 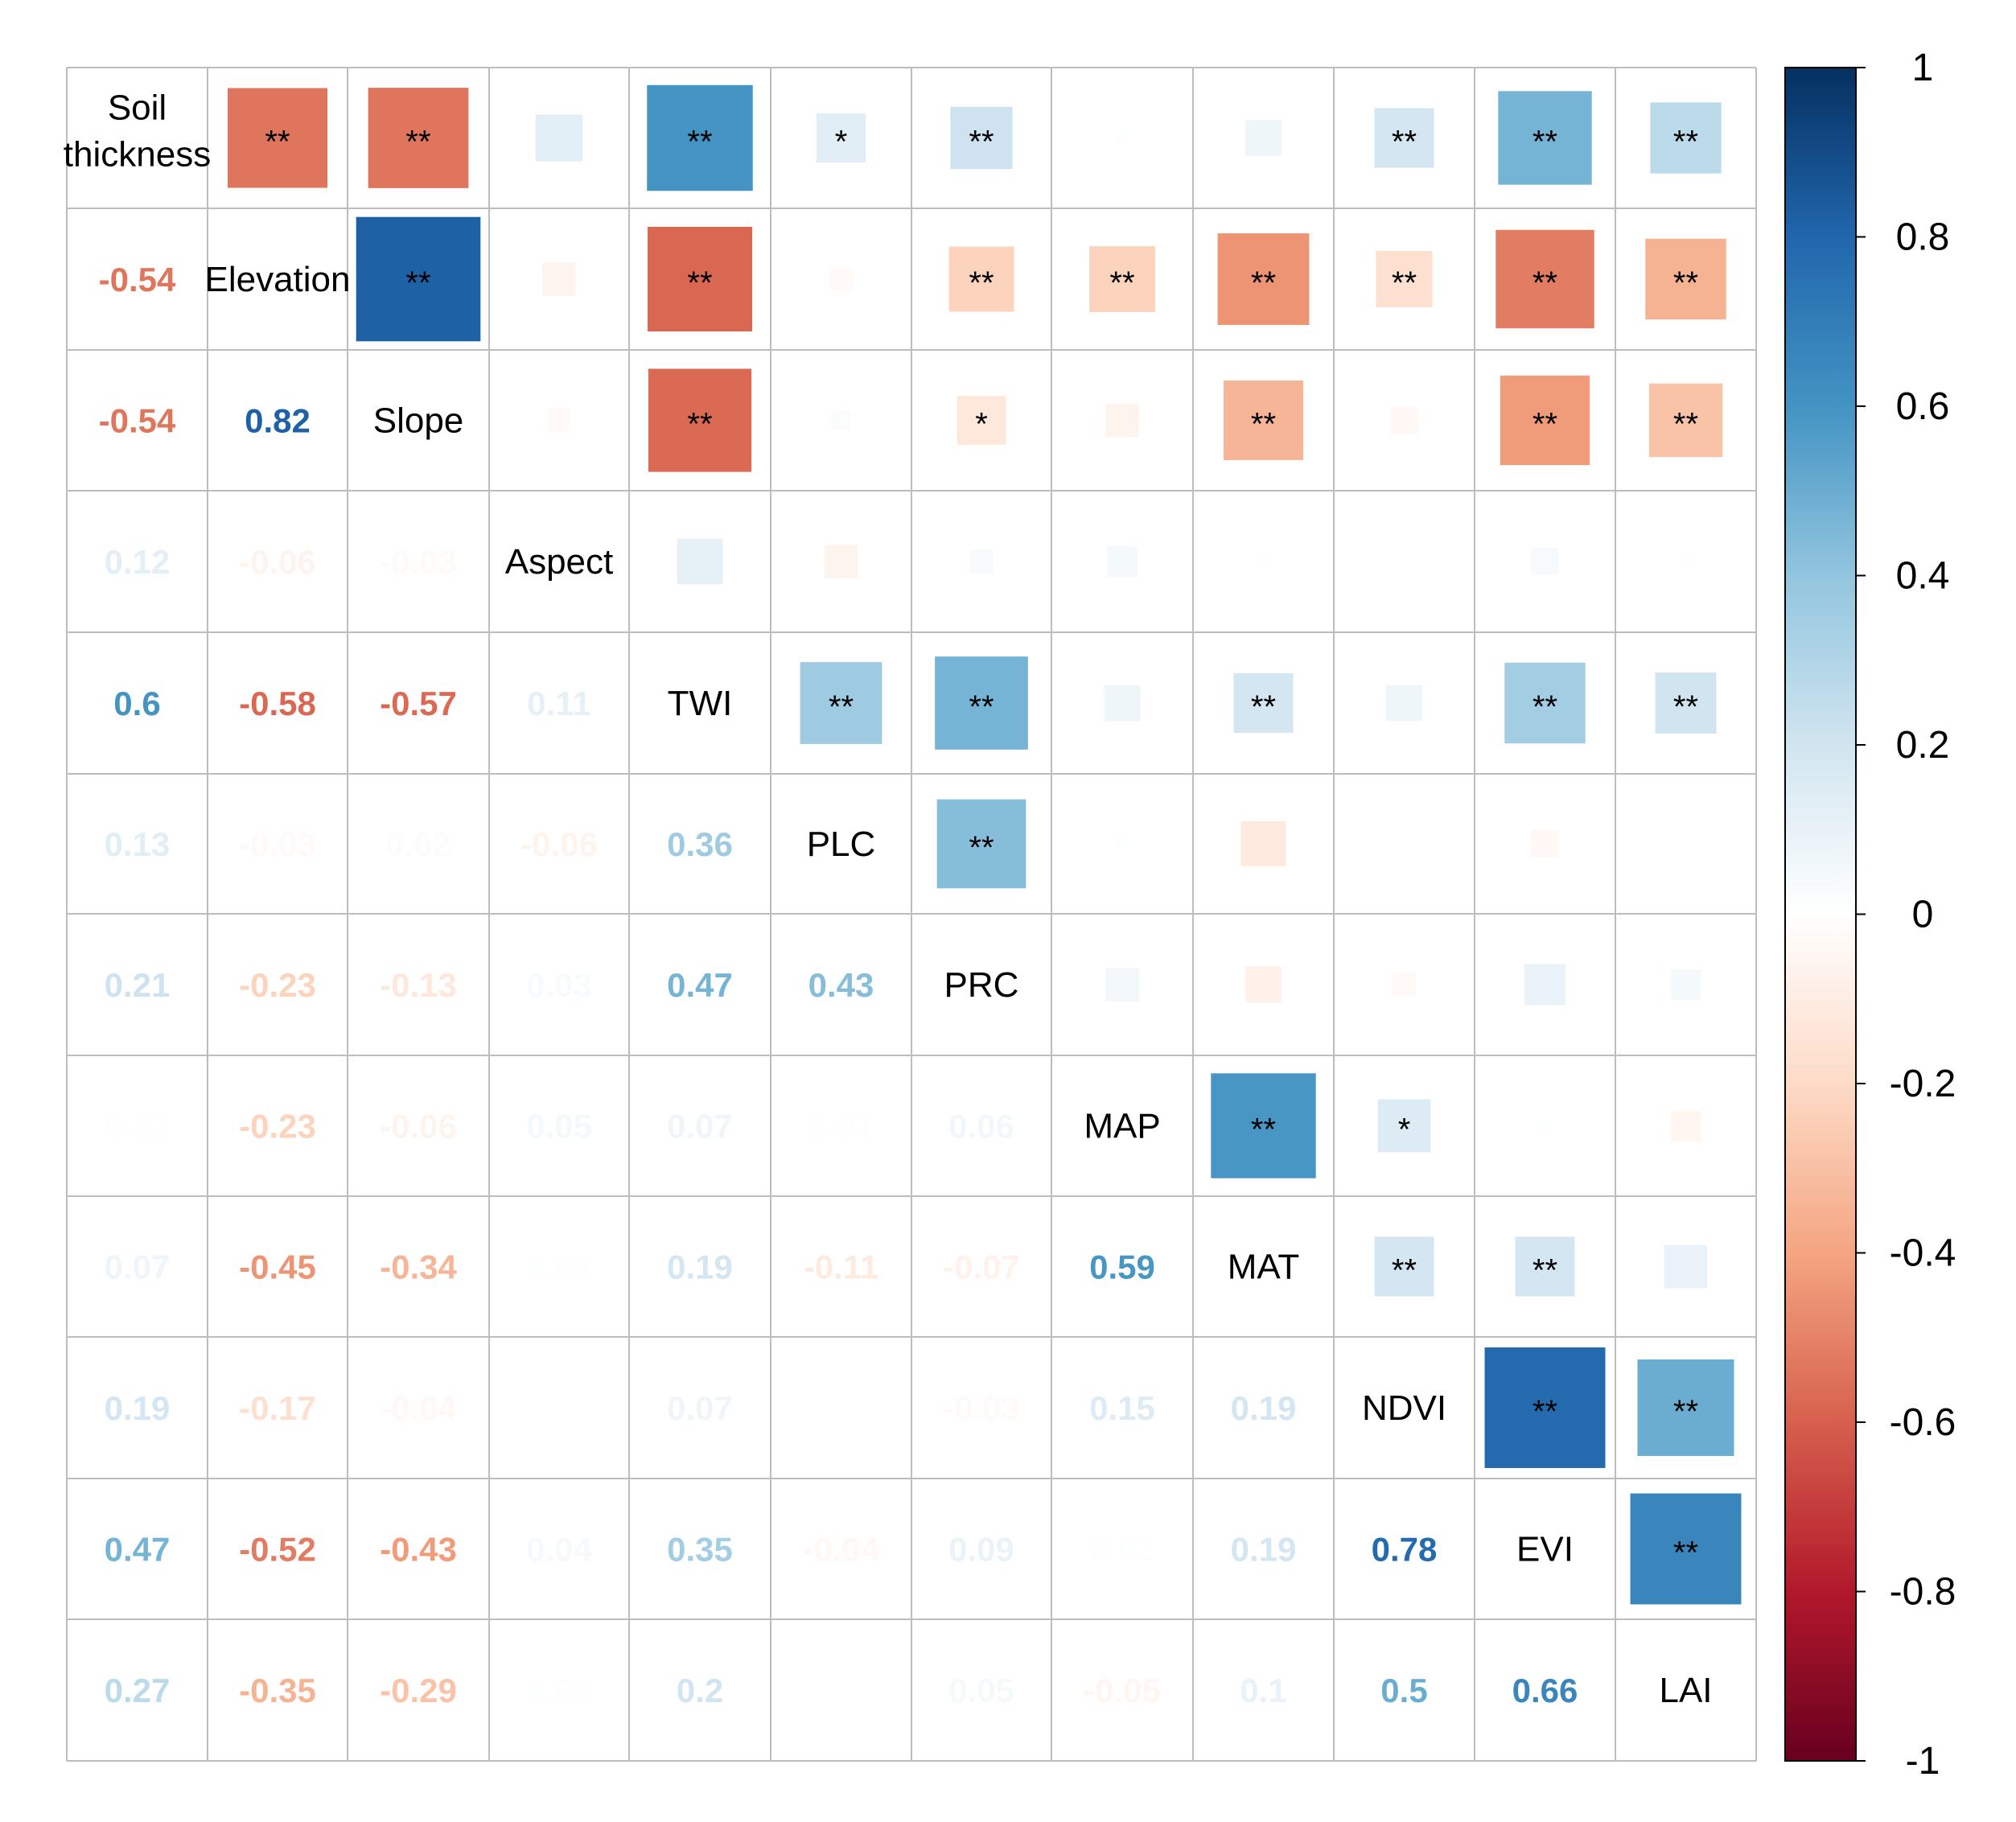 I want to click on corr-value-label: -0.17, so click(x=278, y=1408).